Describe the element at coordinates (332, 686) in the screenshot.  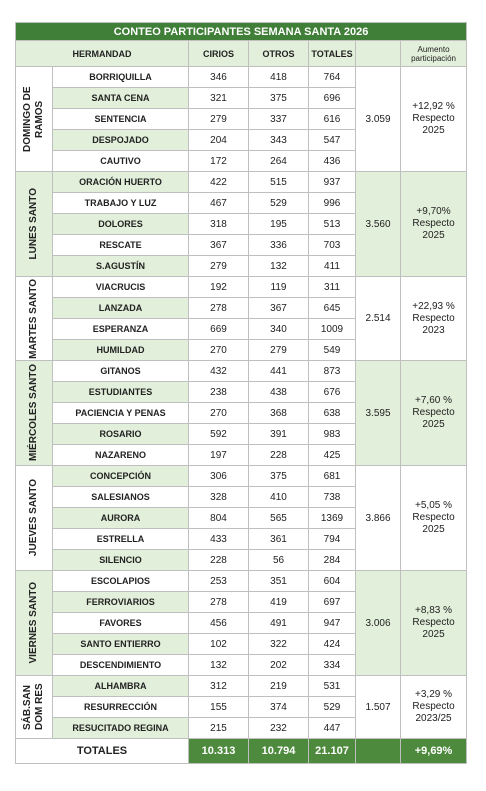
I see `total-cell: 531` at that location.